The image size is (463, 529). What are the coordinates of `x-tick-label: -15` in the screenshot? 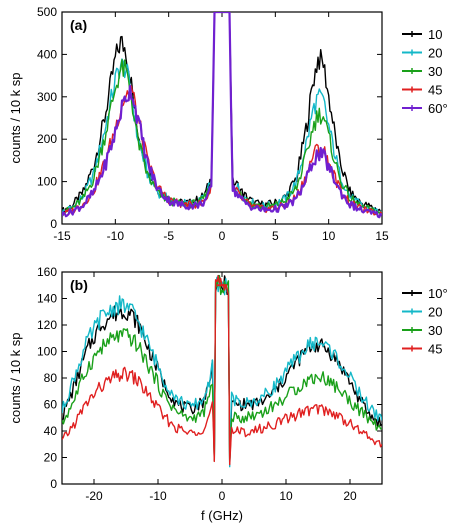 It's located at (62, 236).